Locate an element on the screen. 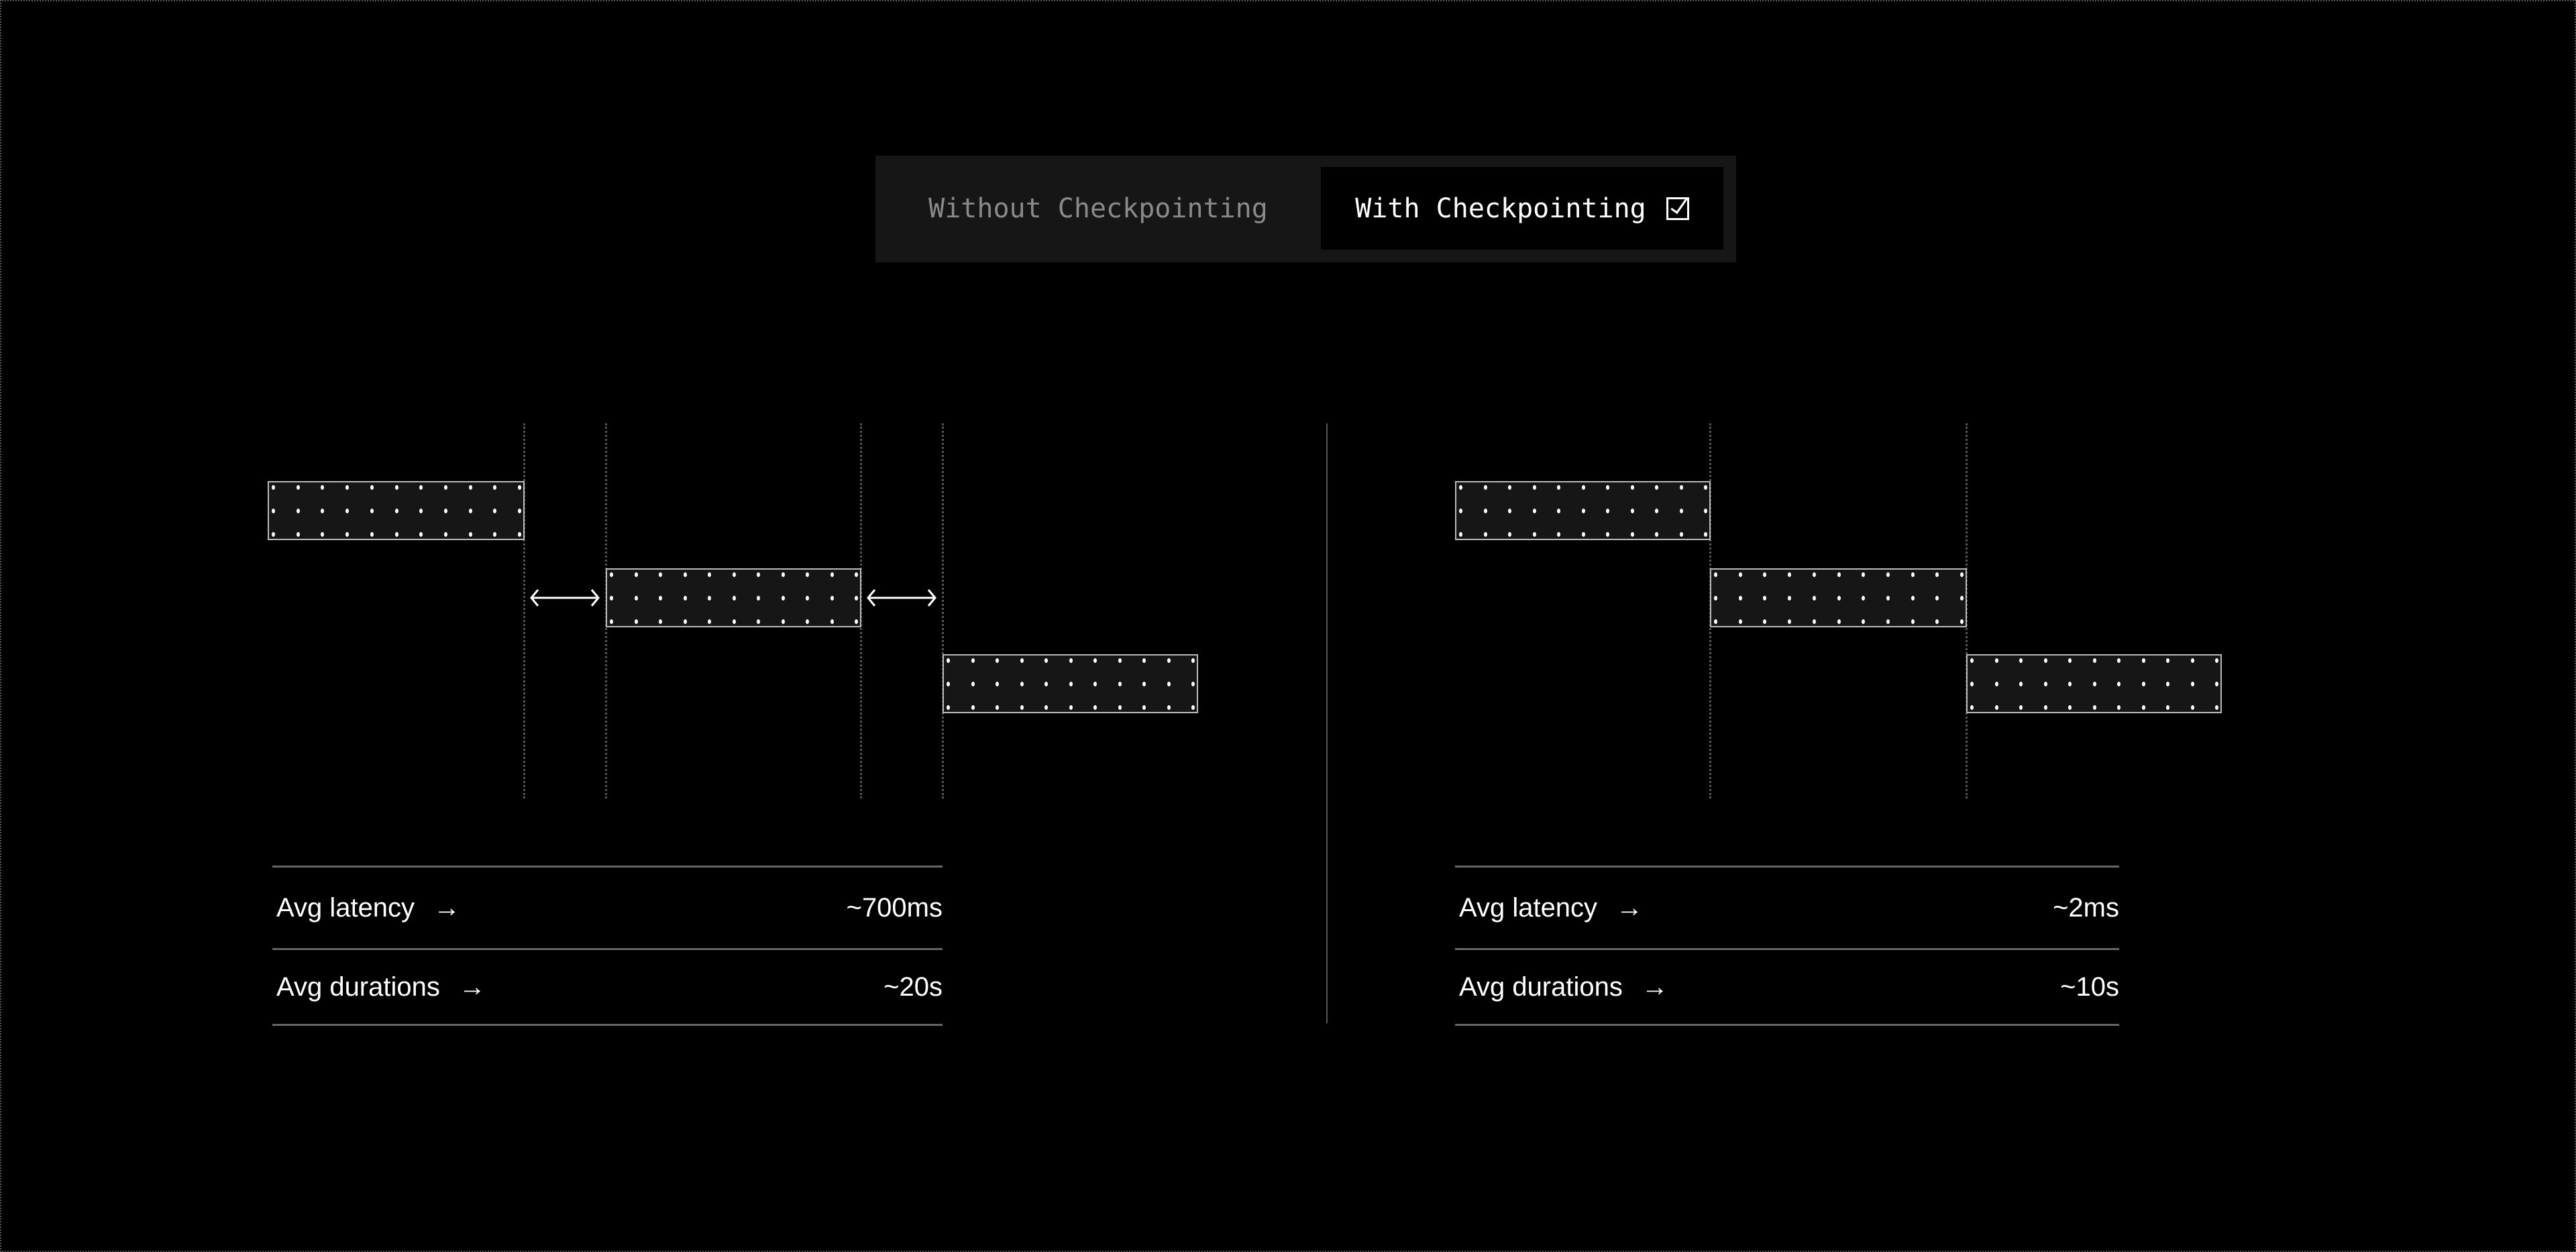  stat-label: Avg latency is located at coordinates (1528, 907).